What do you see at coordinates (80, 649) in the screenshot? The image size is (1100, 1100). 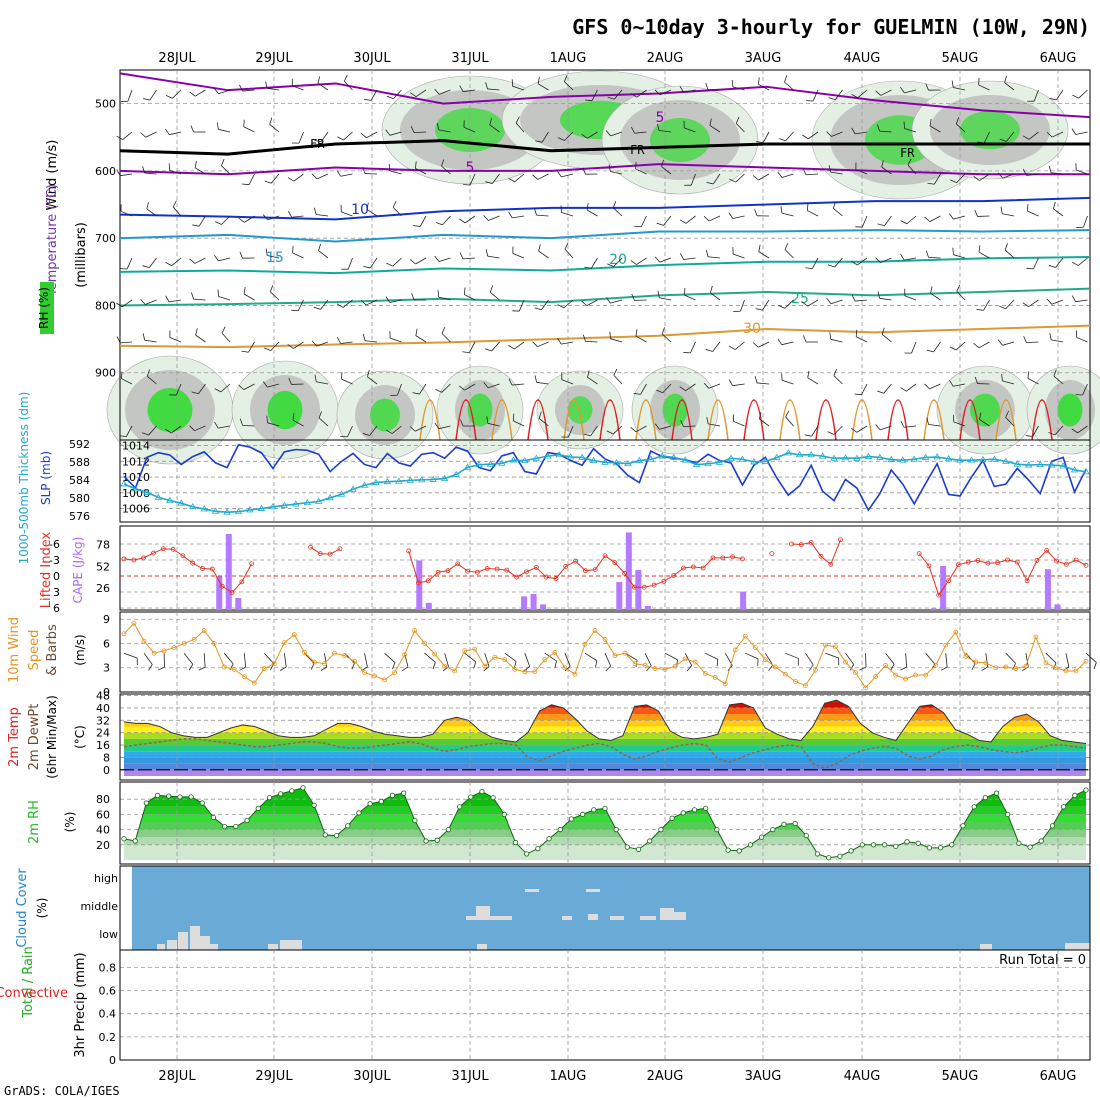 I see `axis-label: (m/s)` at bounding box center [80, 649].